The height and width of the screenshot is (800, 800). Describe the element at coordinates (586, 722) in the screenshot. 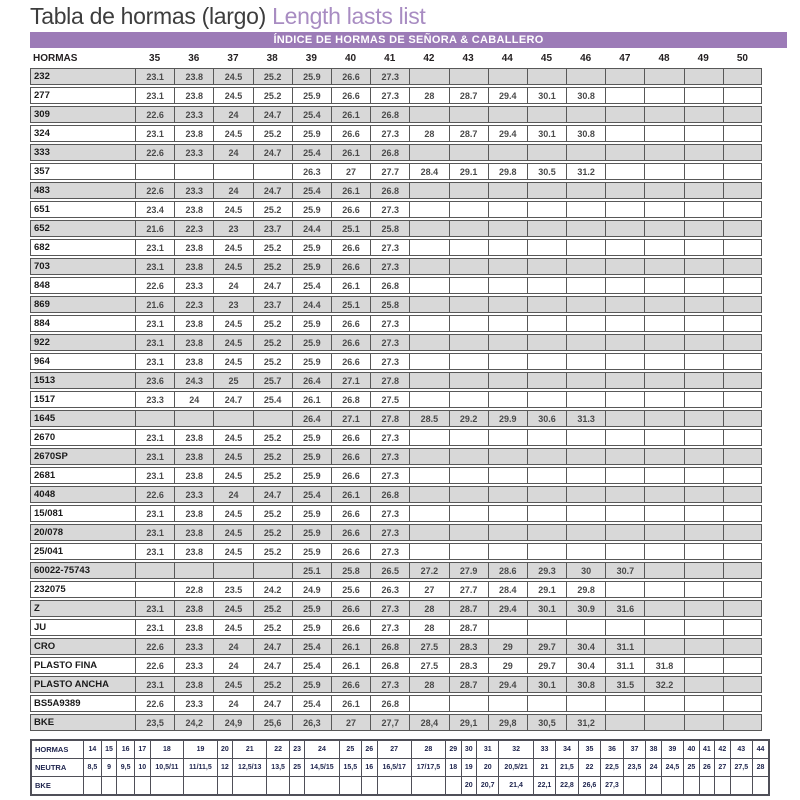

I see `value-cell: 31,2` at that location.